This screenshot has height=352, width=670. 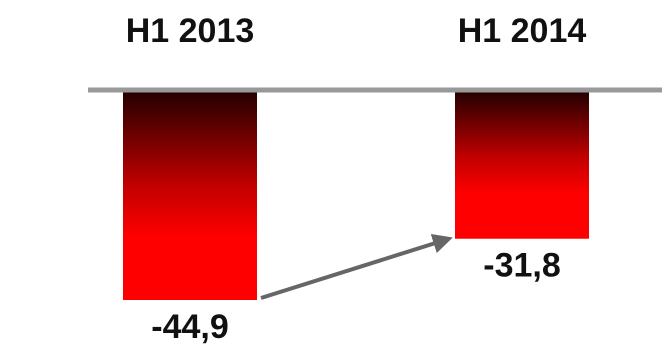 What do you see at coordinates (190, 327) in the screenshot?
I see `value-label-h1-2013: -44,9` at bounding box center [190, 327].